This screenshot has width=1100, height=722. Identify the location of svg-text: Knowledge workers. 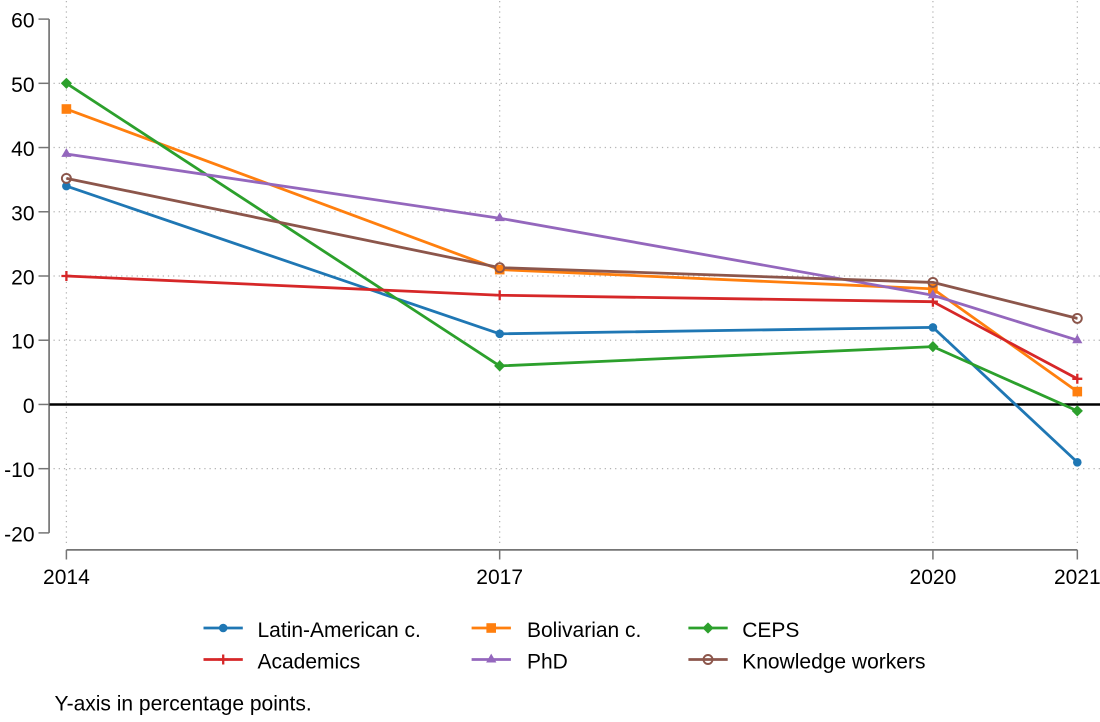
(833, 661).